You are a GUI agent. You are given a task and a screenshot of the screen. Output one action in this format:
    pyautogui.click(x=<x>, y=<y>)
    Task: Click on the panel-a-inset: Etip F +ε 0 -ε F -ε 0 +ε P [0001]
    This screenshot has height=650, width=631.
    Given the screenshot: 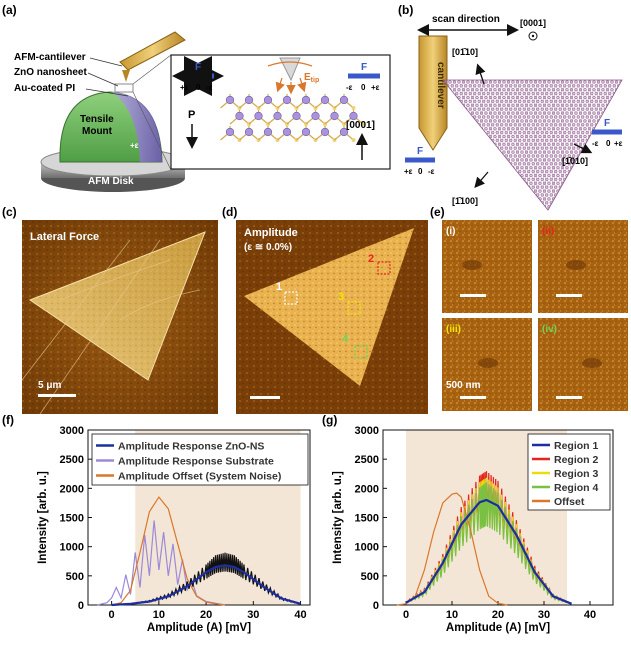 What is the action you would take?
    pyautogui.click(x=280, y=112)
    